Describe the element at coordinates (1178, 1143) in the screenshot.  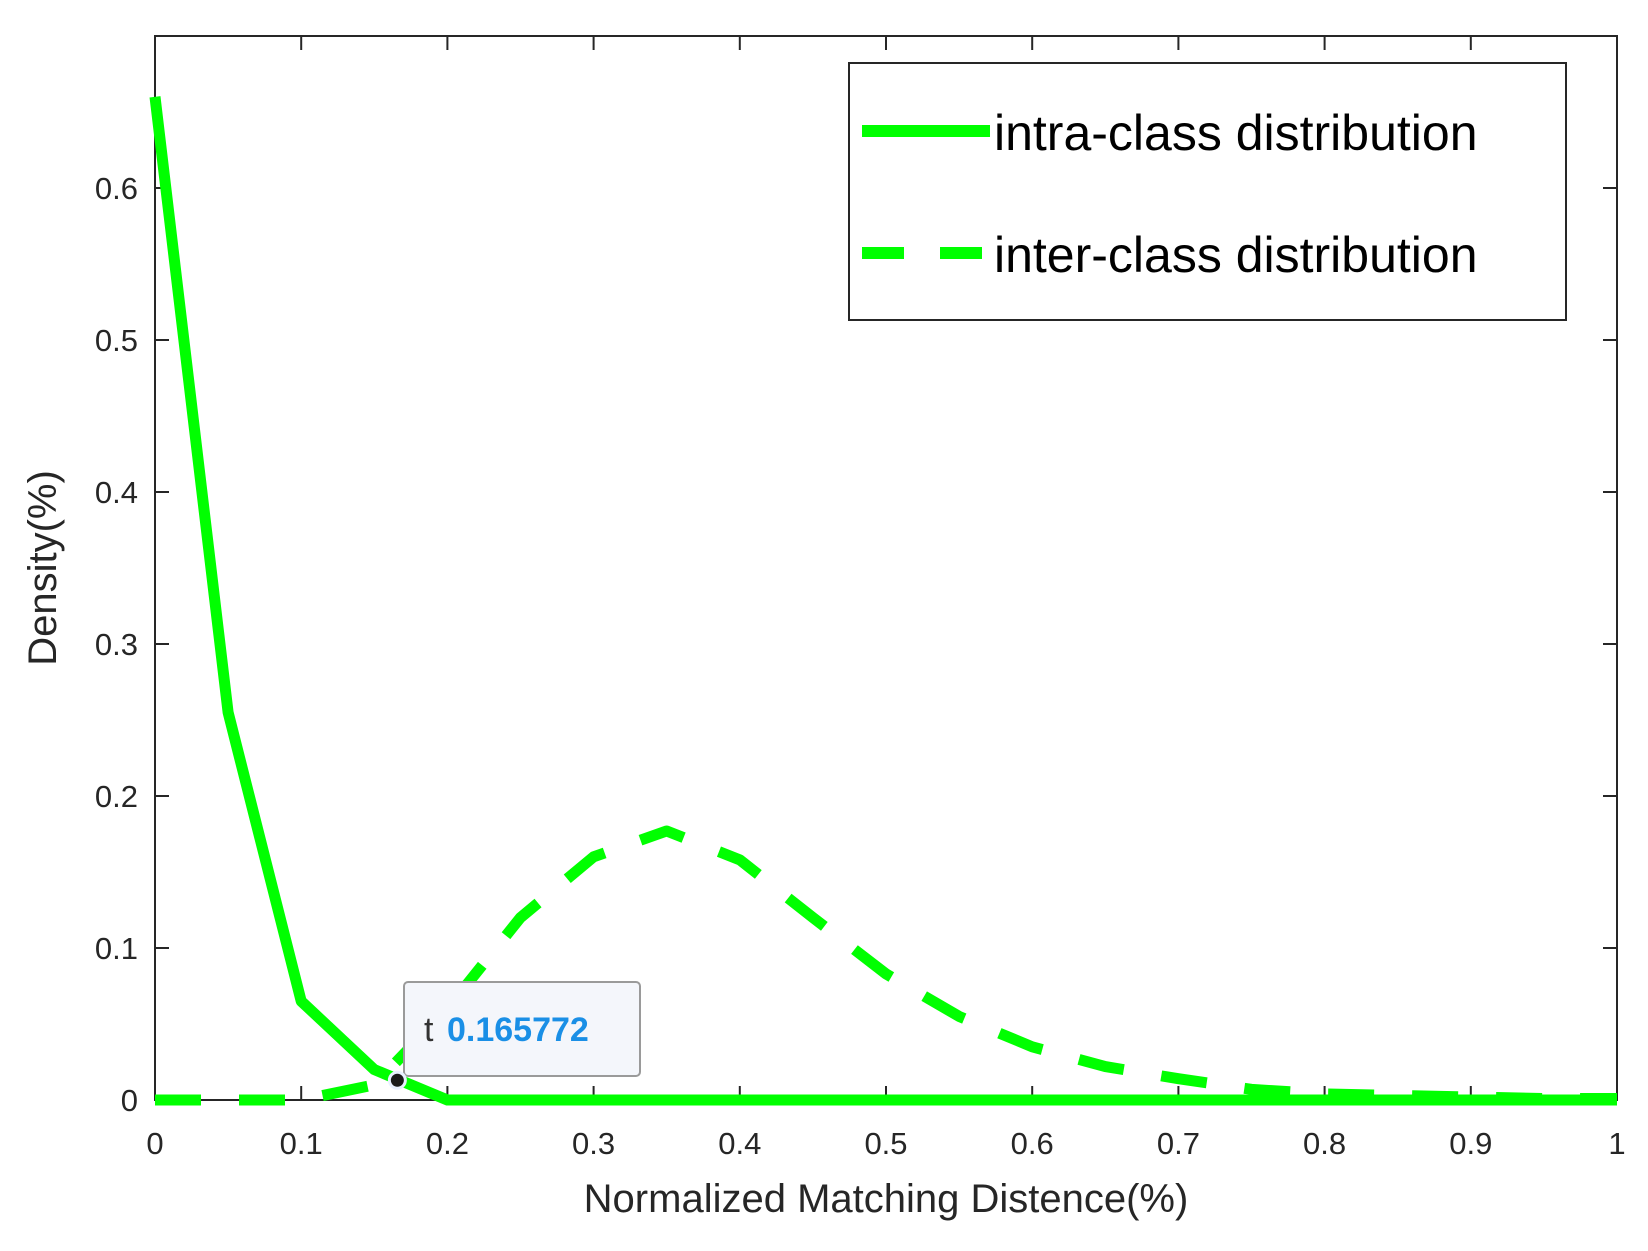
I see `x-tick-label: 0.7` at that location.